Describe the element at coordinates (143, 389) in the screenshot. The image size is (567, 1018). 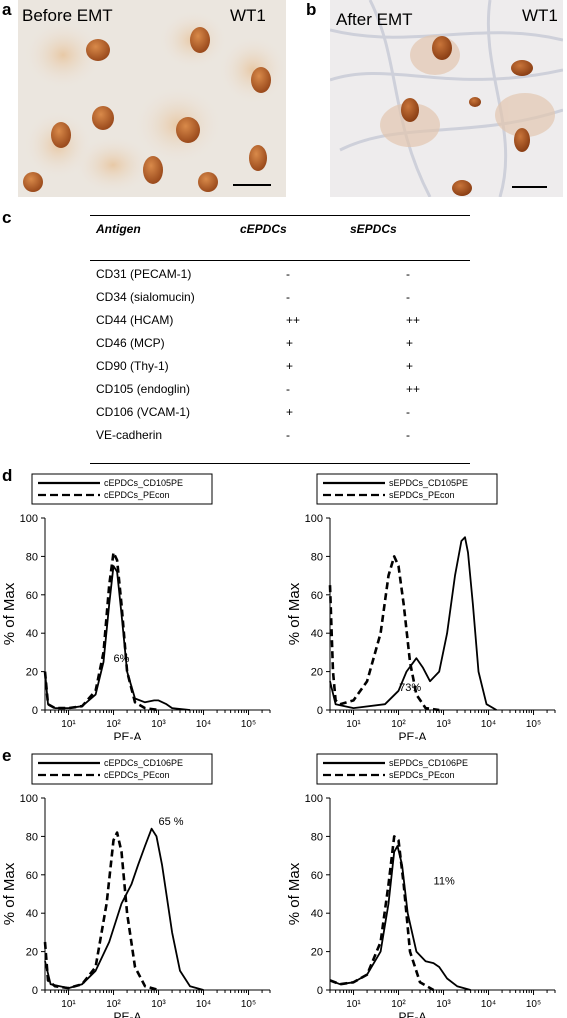
I see `antigen-cell: CD105 (endoglin)` at that location.